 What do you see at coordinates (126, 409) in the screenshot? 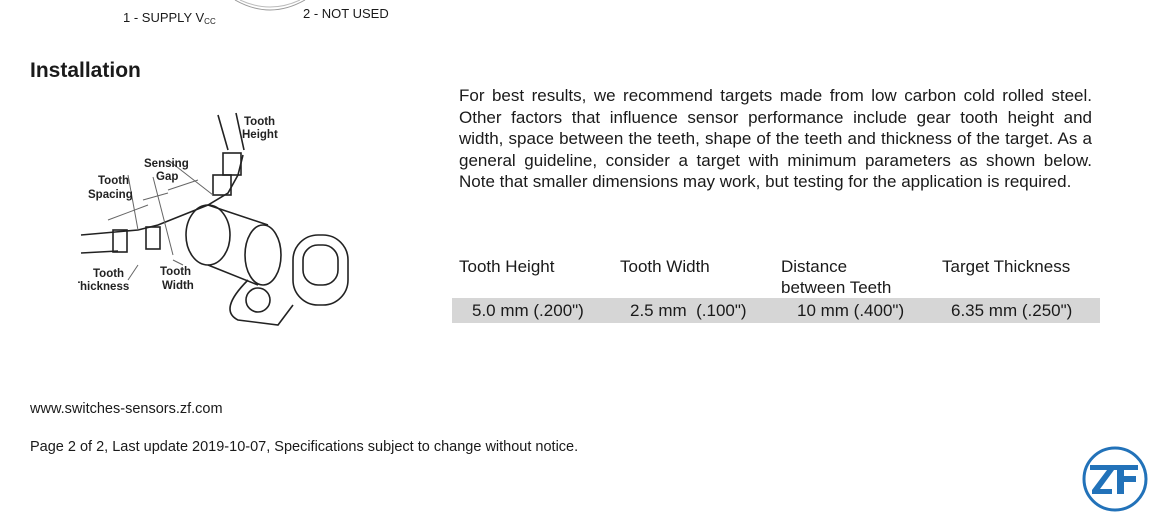
I see `website-link: www.switches-sensors.zf.com` at bounding box center [126, 409].